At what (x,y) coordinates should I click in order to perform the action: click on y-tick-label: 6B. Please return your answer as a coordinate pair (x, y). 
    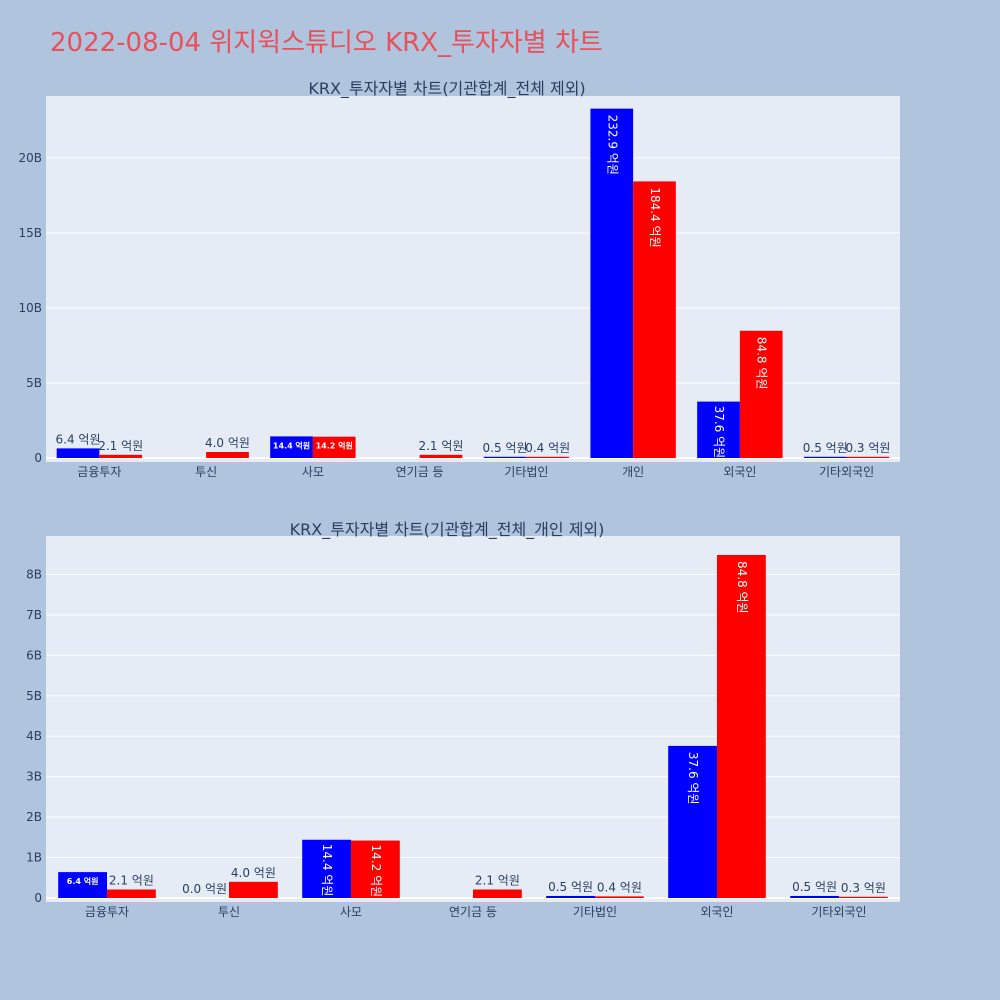
    Looking at the image, I should click on (34, 655).